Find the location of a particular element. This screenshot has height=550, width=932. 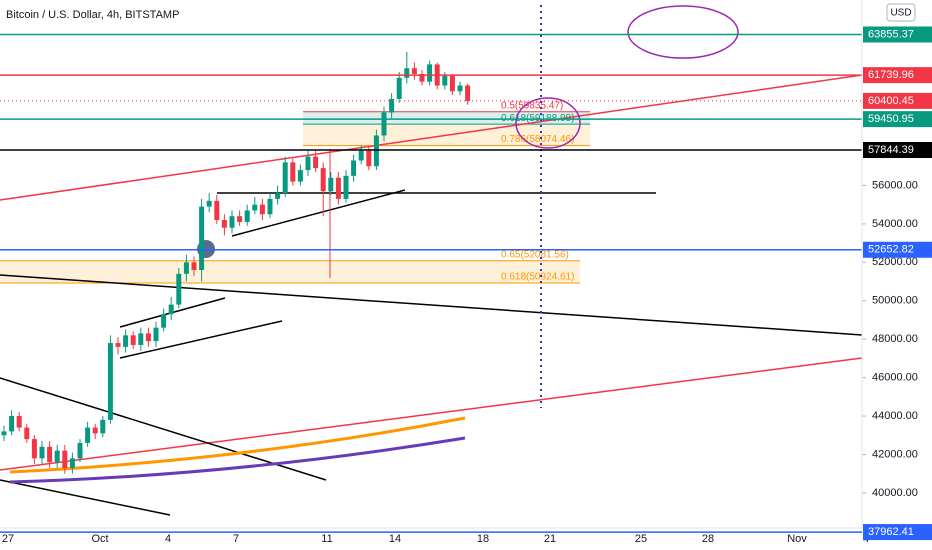

currency: USD is located at coordinates (900, 13).